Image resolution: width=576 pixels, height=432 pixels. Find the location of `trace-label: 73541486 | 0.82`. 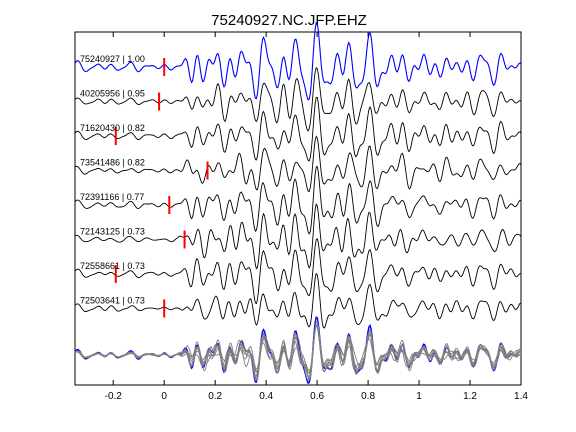

trace-label: 73541486 | 0.82 is located at coordinates (112, 163).